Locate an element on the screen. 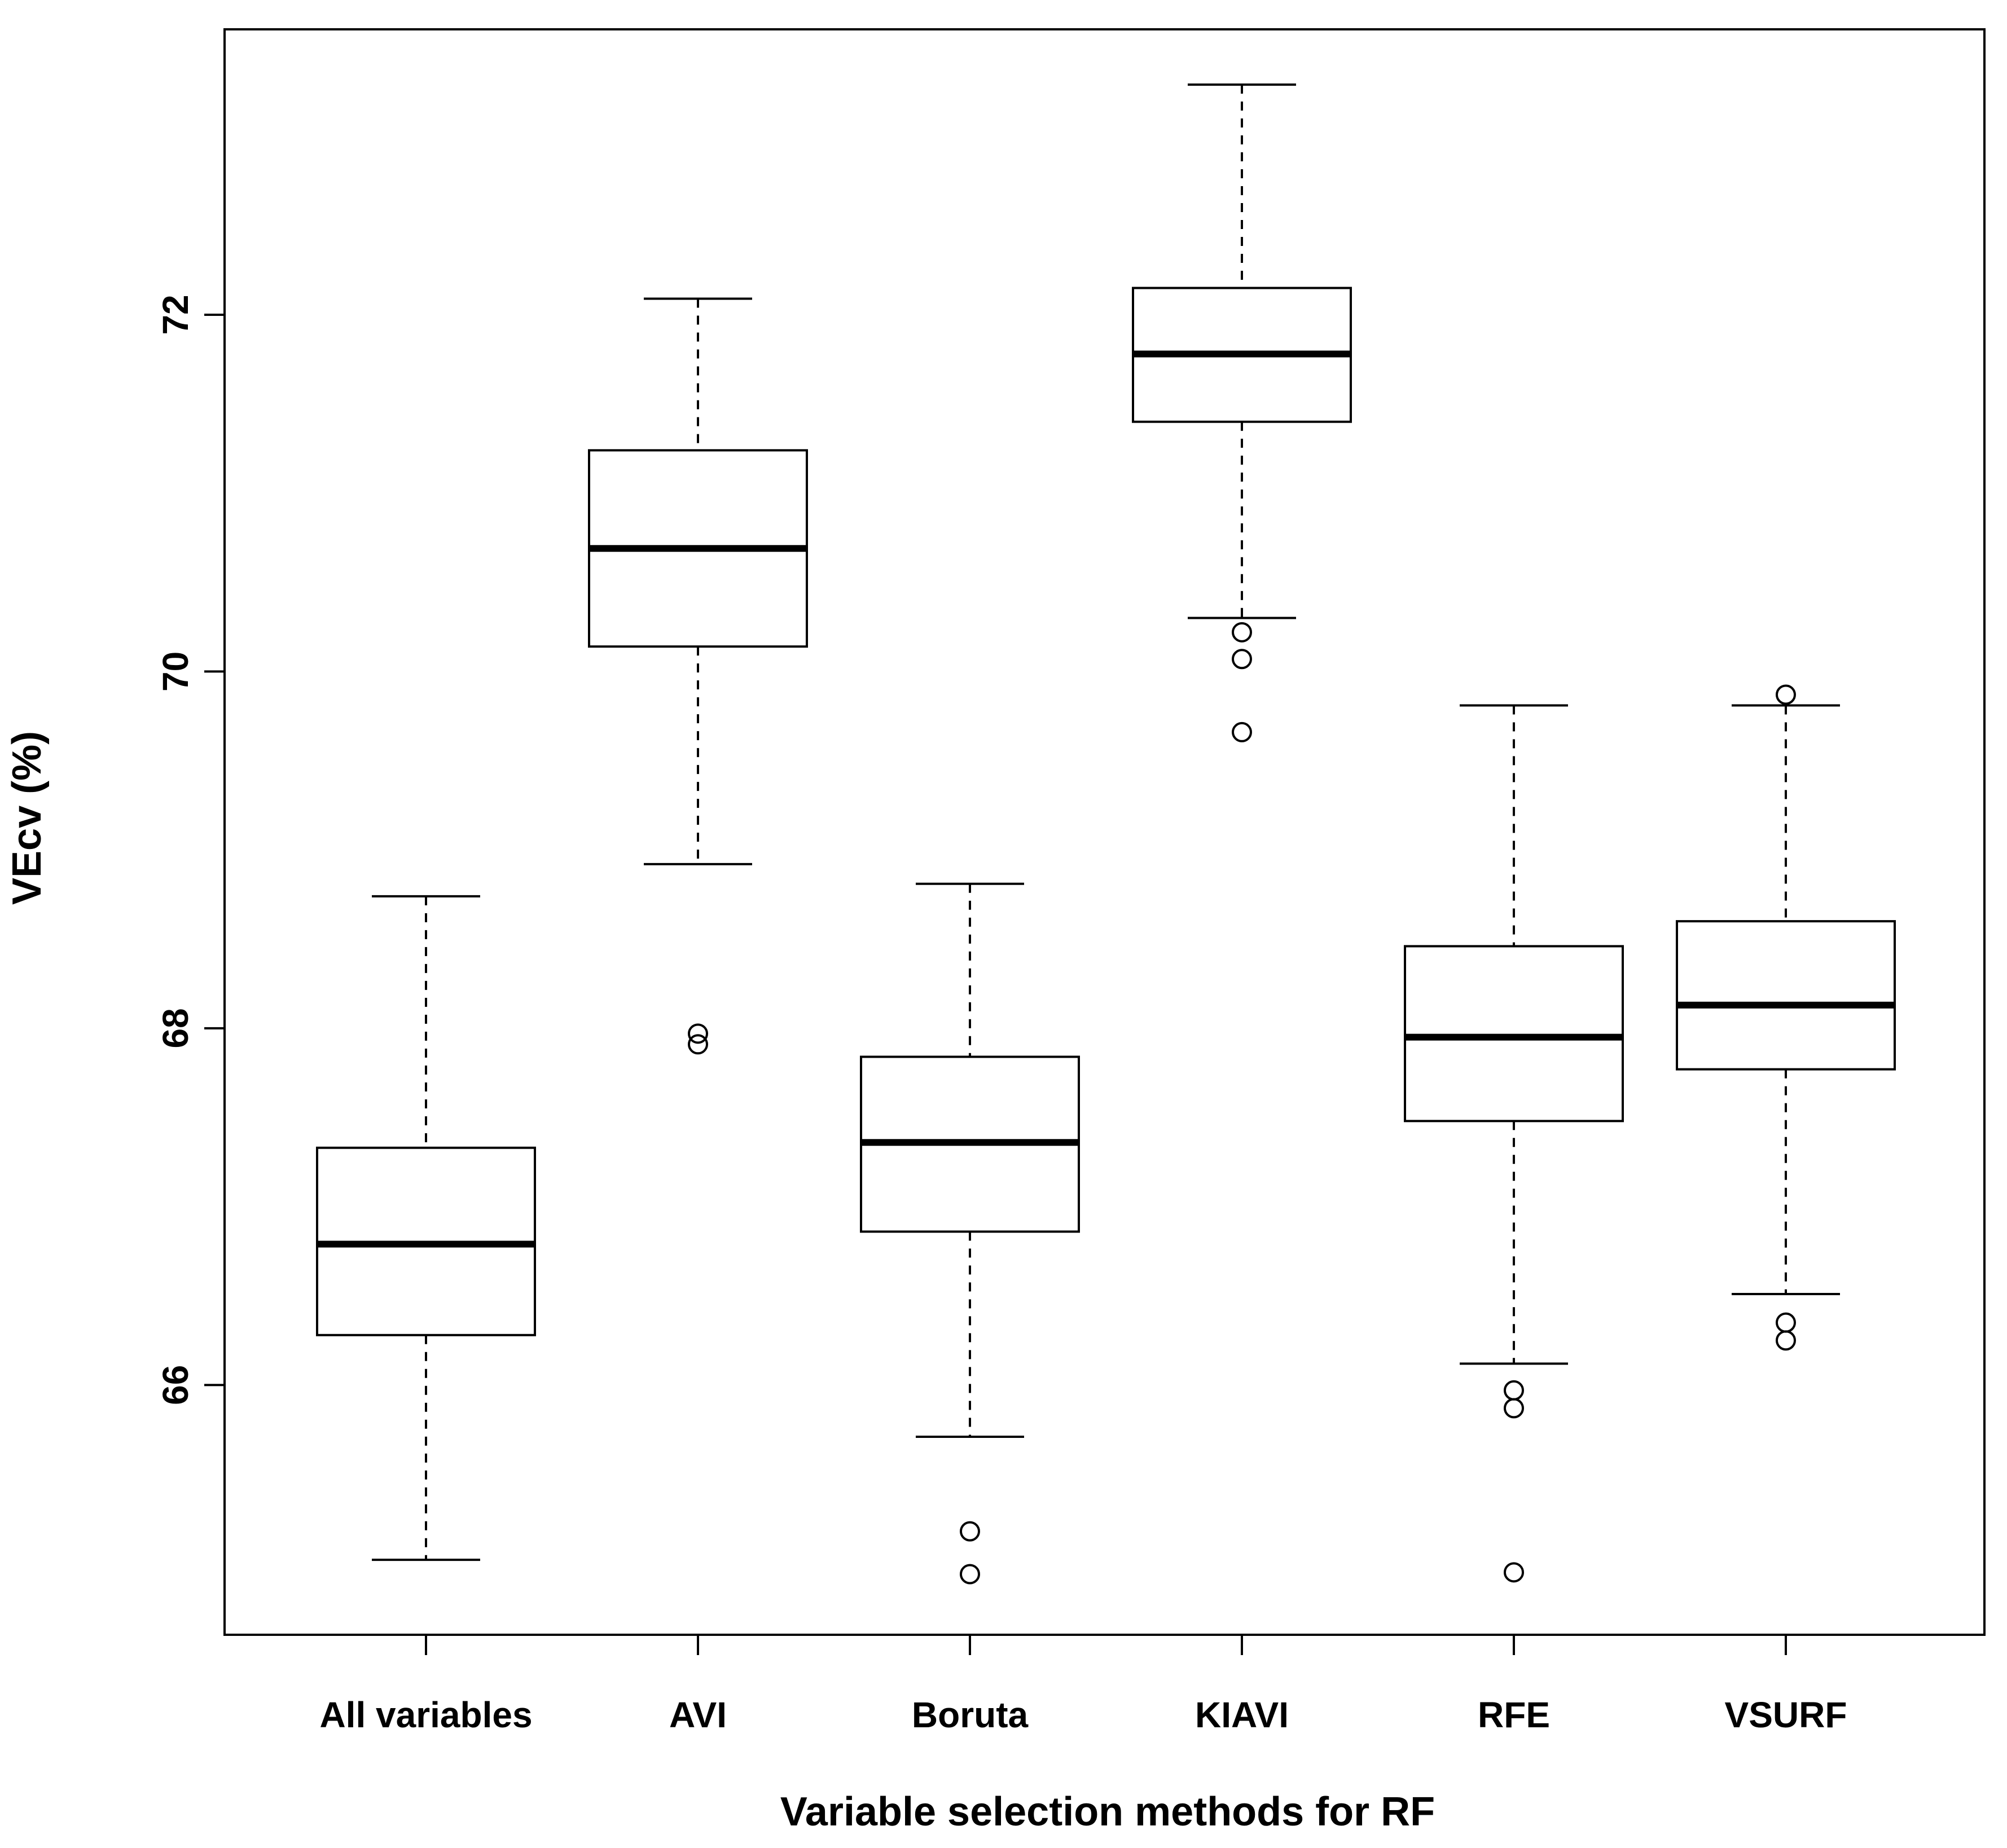 The width and height of the screenshot is (2007, 1848). x-tick-label-all-variables: All variables is located at coordinates (425, 1715).